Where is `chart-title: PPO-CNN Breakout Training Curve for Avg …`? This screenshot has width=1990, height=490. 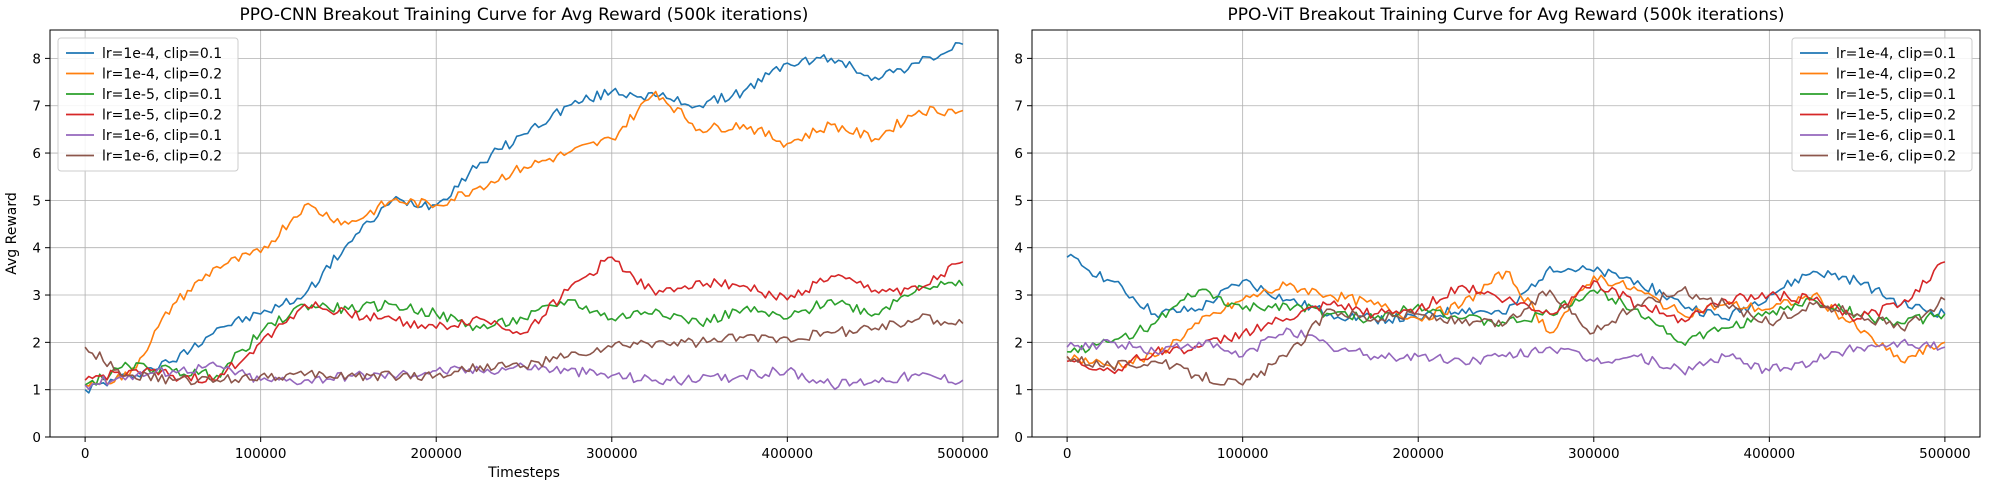 chart-title: PPO-CNN Breakout Training Curve for Avg … is located at coordinates (524, 15).